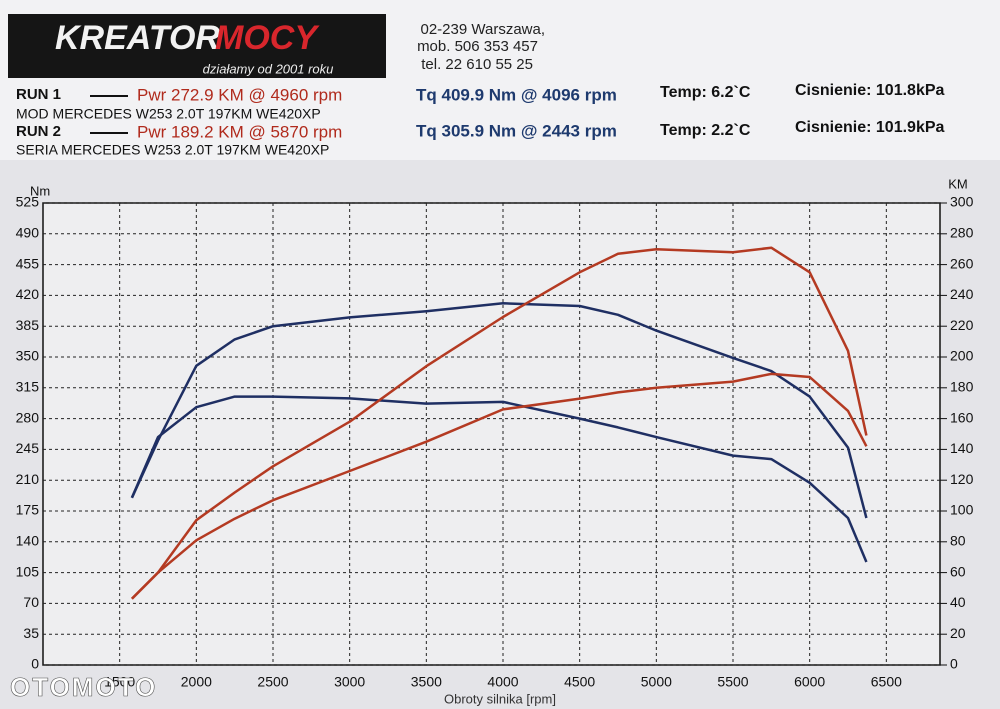 The image size is (1000, 709). Describe the element at coordinates (705, 92) in the screenshot. I see `run-temp: Temp: 6.2`C` at that location.